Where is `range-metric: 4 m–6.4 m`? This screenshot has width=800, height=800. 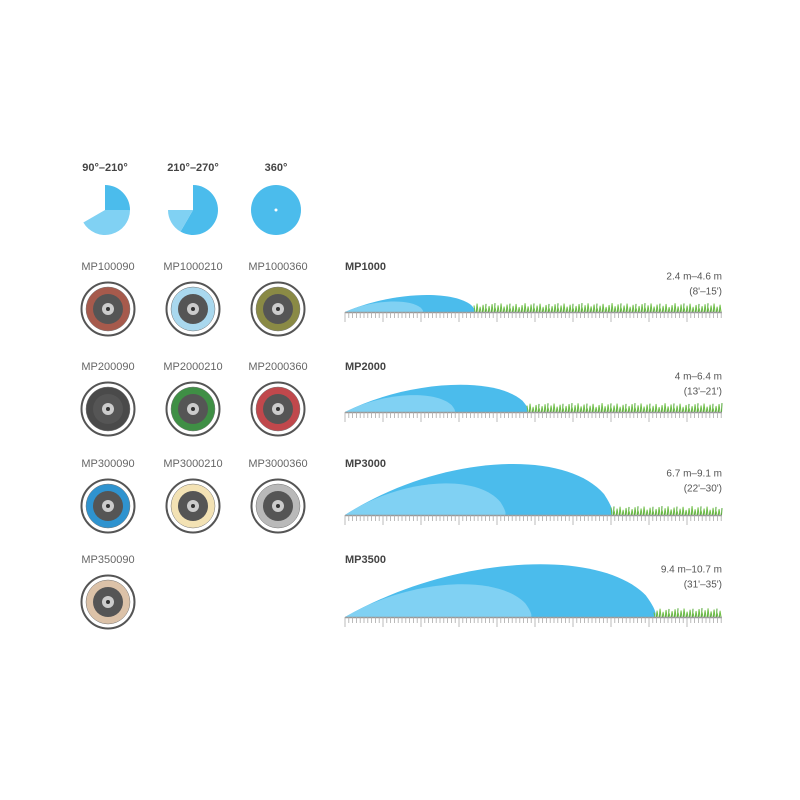
range-metric: 4 m–6.4 m is located at coordinates (698, 377).